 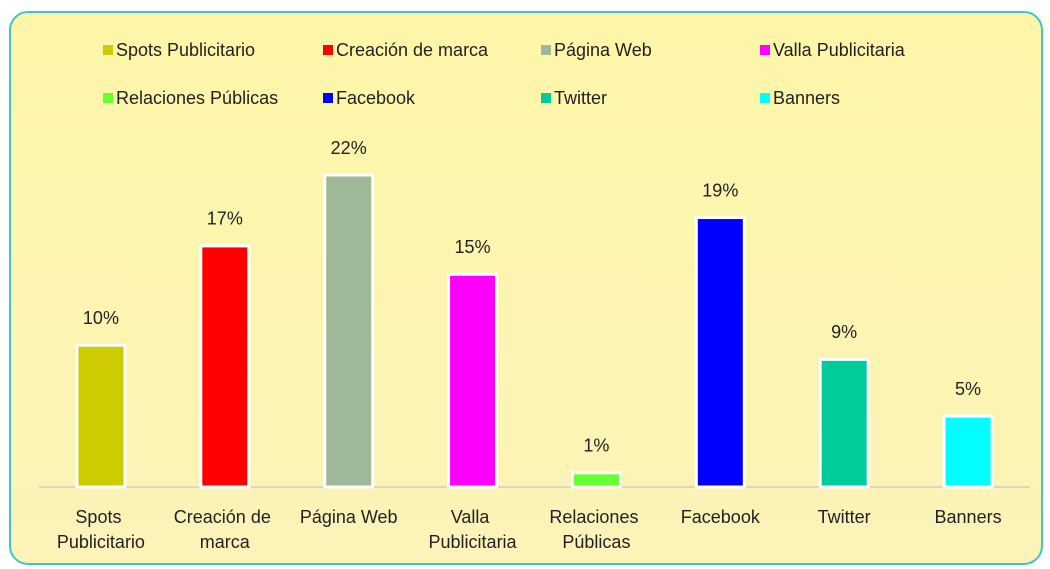 I want to click on legend-label: Valla Publicitaria, so click(x=839, y=50).